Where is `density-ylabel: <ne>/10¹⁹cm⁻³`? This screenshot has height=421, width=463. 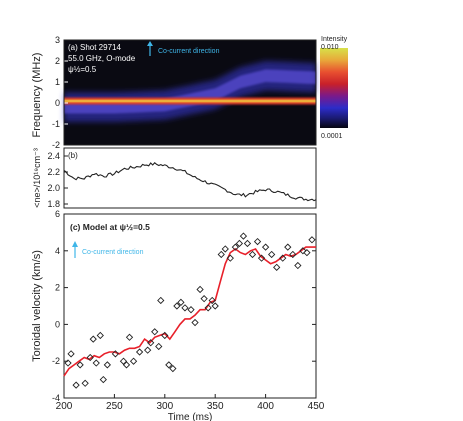
density-ylabel: <ne>/10¹⁹cm⁻³ is located at coordinates (37, 178).